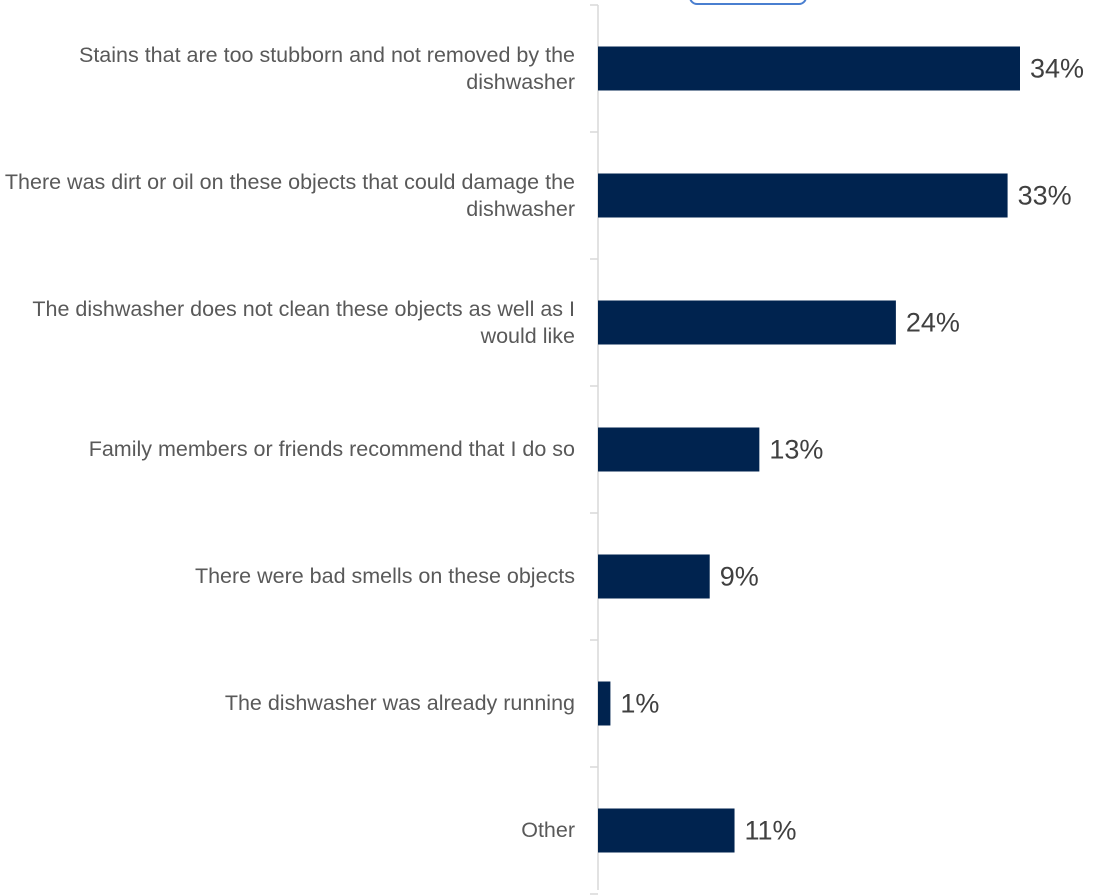 The image size is (1101, 895). I want to click on value-label: 33%, so click(1045, 196).